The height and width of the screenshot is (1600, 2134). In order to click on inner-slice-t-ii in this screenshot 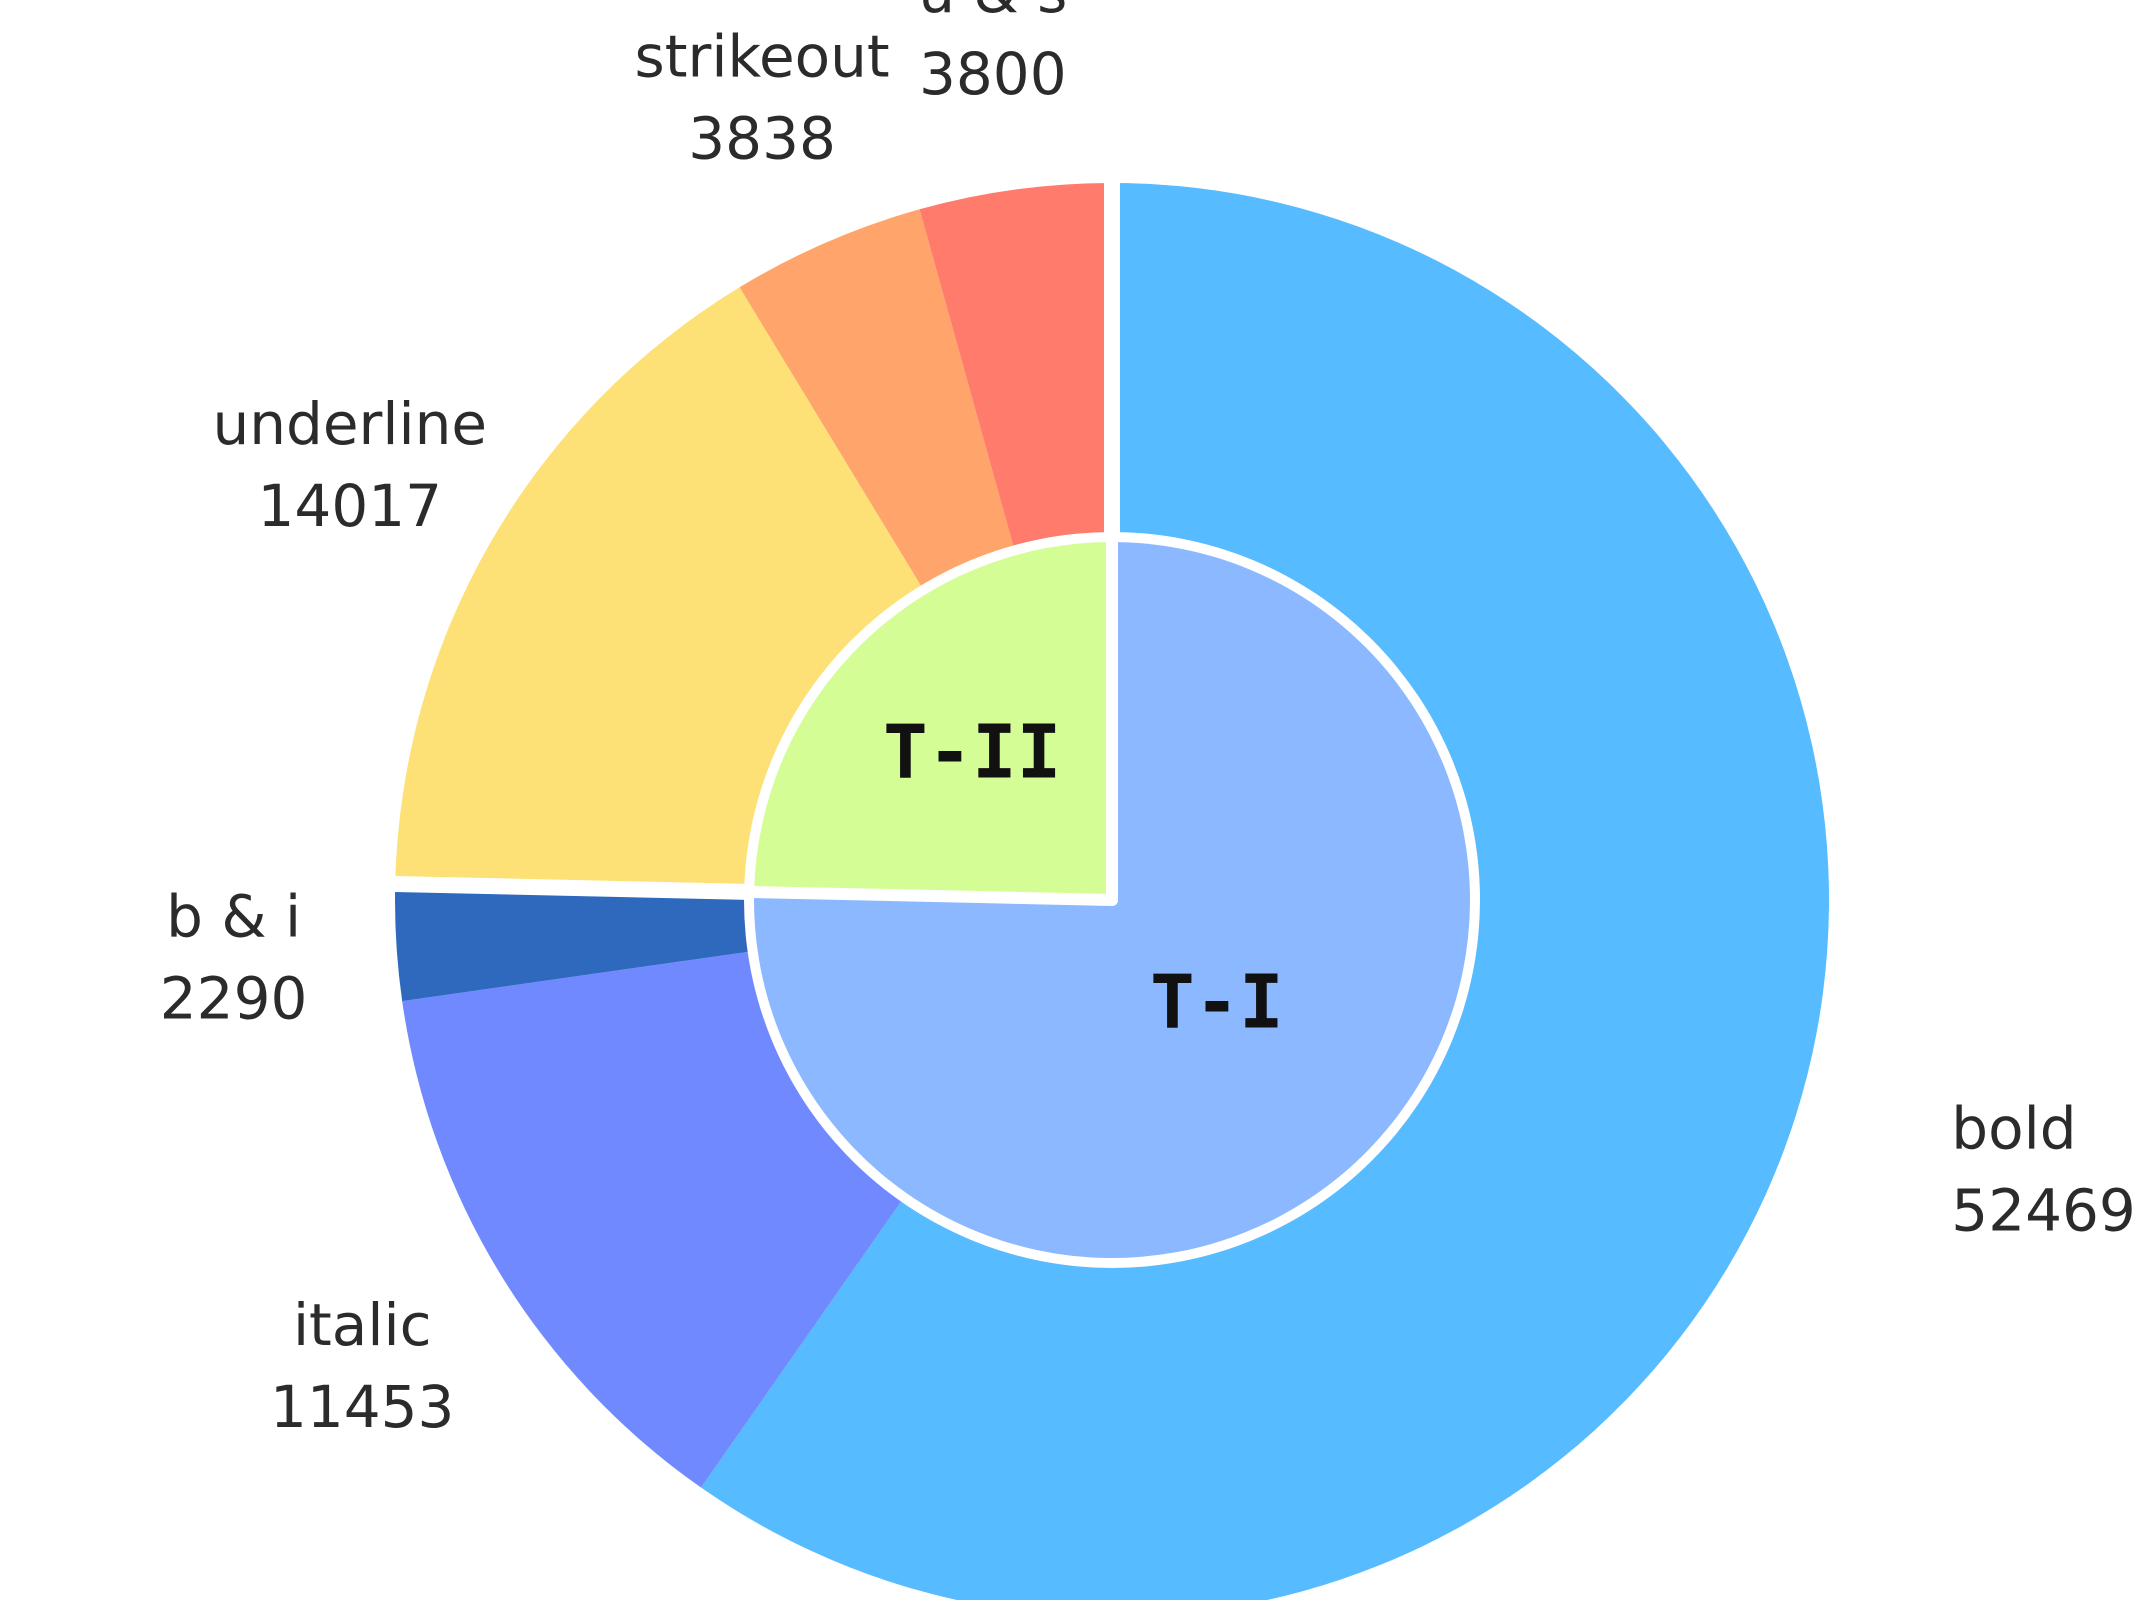, I will do `click(933, 721)`.